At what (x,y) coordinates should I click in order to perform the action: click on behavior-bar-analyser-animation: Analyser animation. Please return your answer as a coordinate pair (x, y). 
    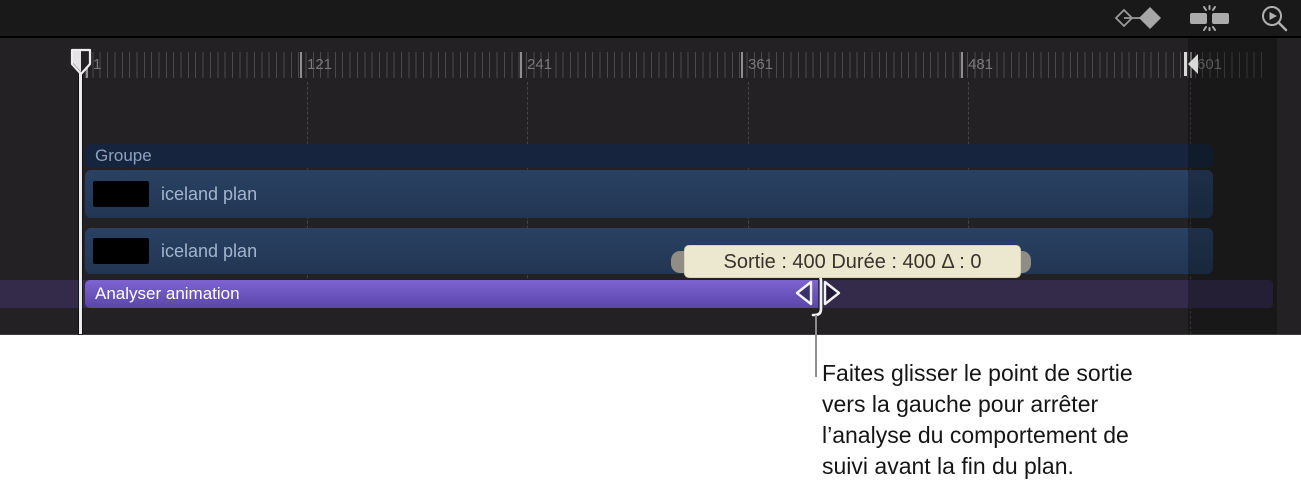
    Looking at the image, I should click on (451, 294).